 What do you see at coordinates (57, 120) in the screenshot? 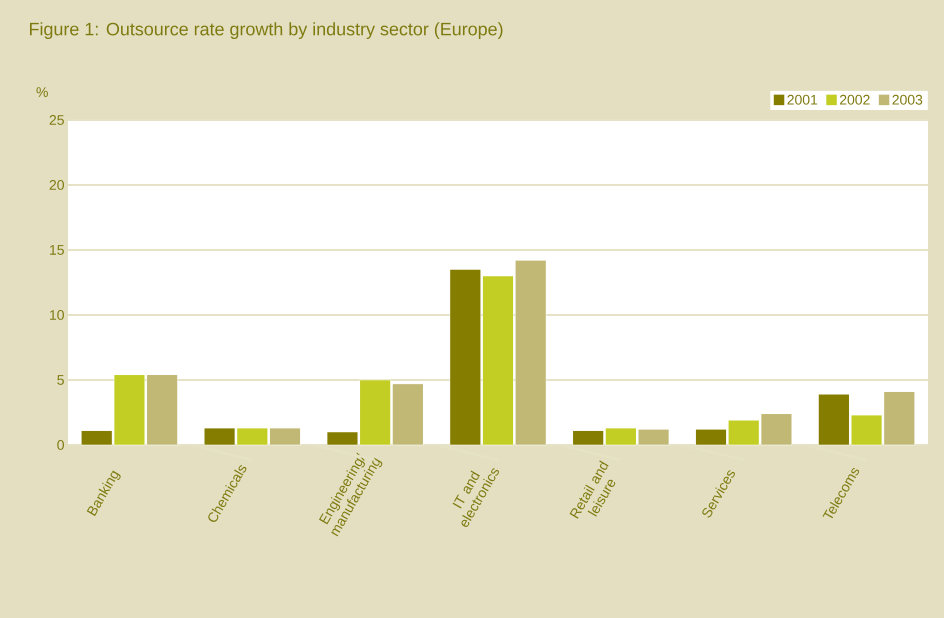
I see `y-tick-label: 25` at bounding box center [57, 120].